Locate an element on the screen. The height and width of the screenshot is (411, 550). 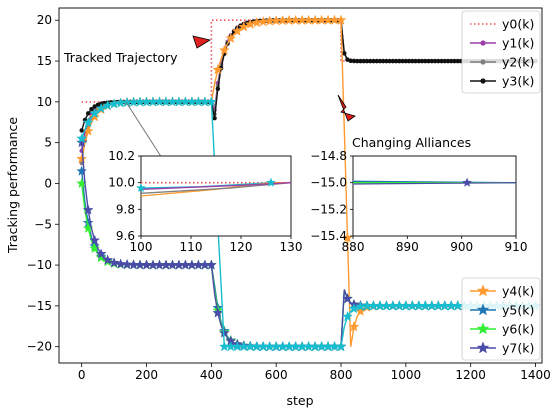
inset-y-tick-label: 10.2 is located at coordinates (121, 156).